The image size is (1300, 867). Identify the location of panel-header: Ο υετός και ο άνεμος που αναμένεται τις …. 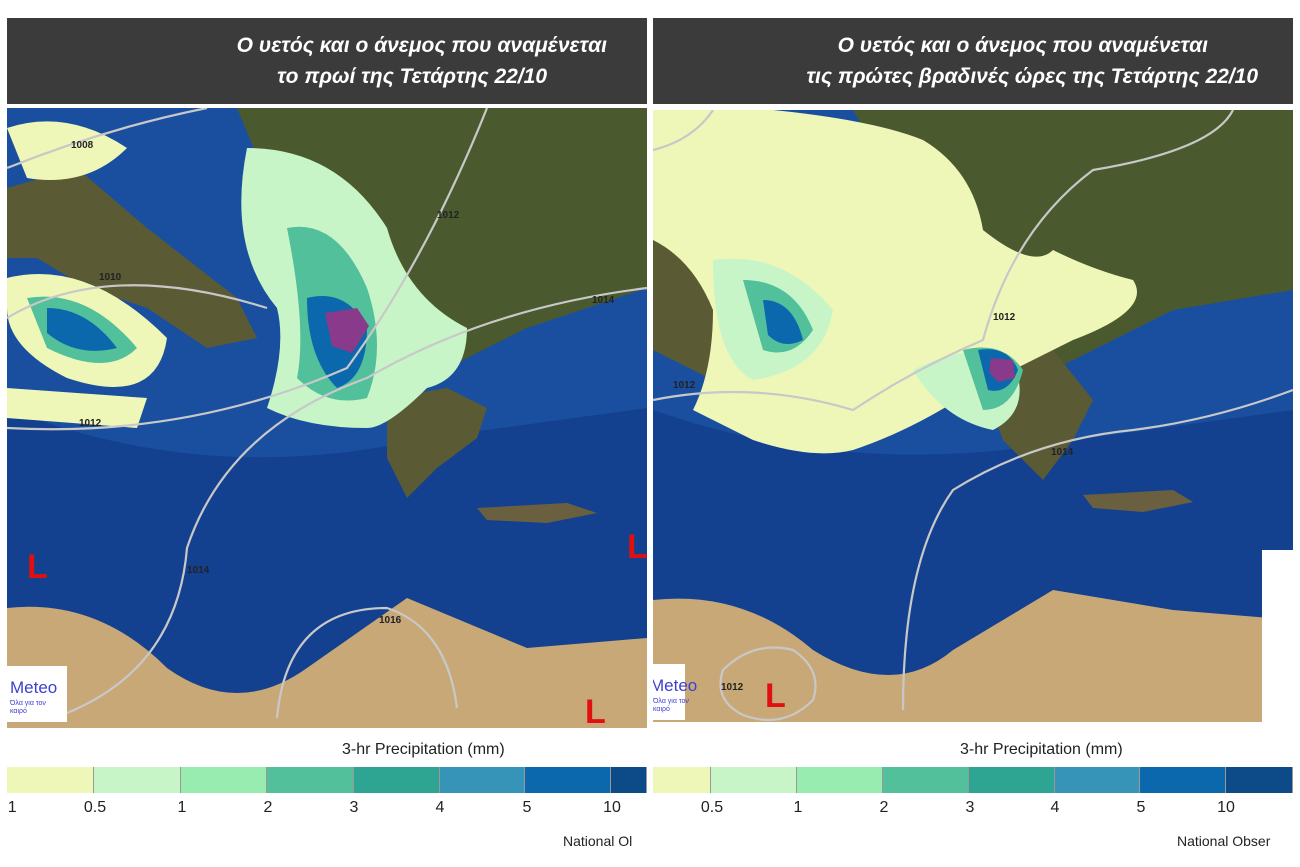
(973, 61).